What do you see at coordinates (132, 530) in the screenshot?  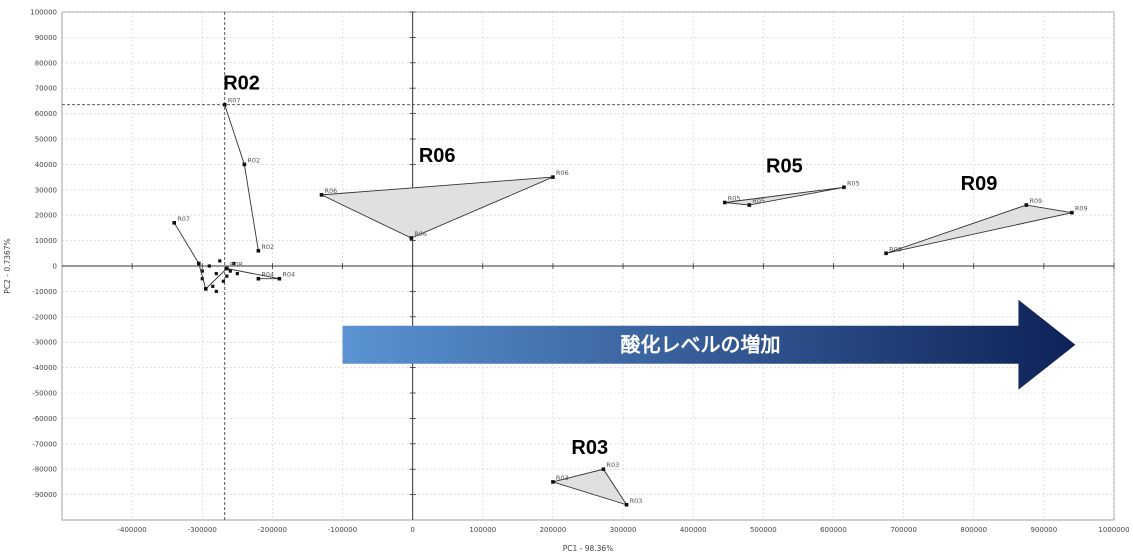 I see `x-tick-label: -400000` at bounding box center [132, 530].